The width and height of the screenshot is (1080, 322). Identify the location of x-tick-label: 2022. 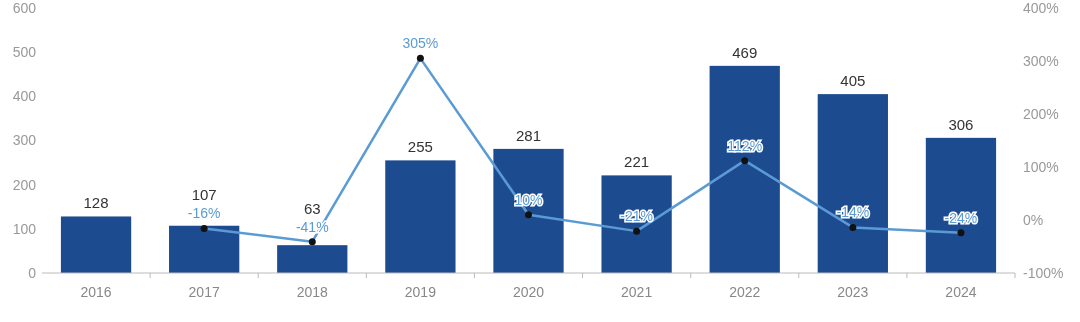
(745, 292).